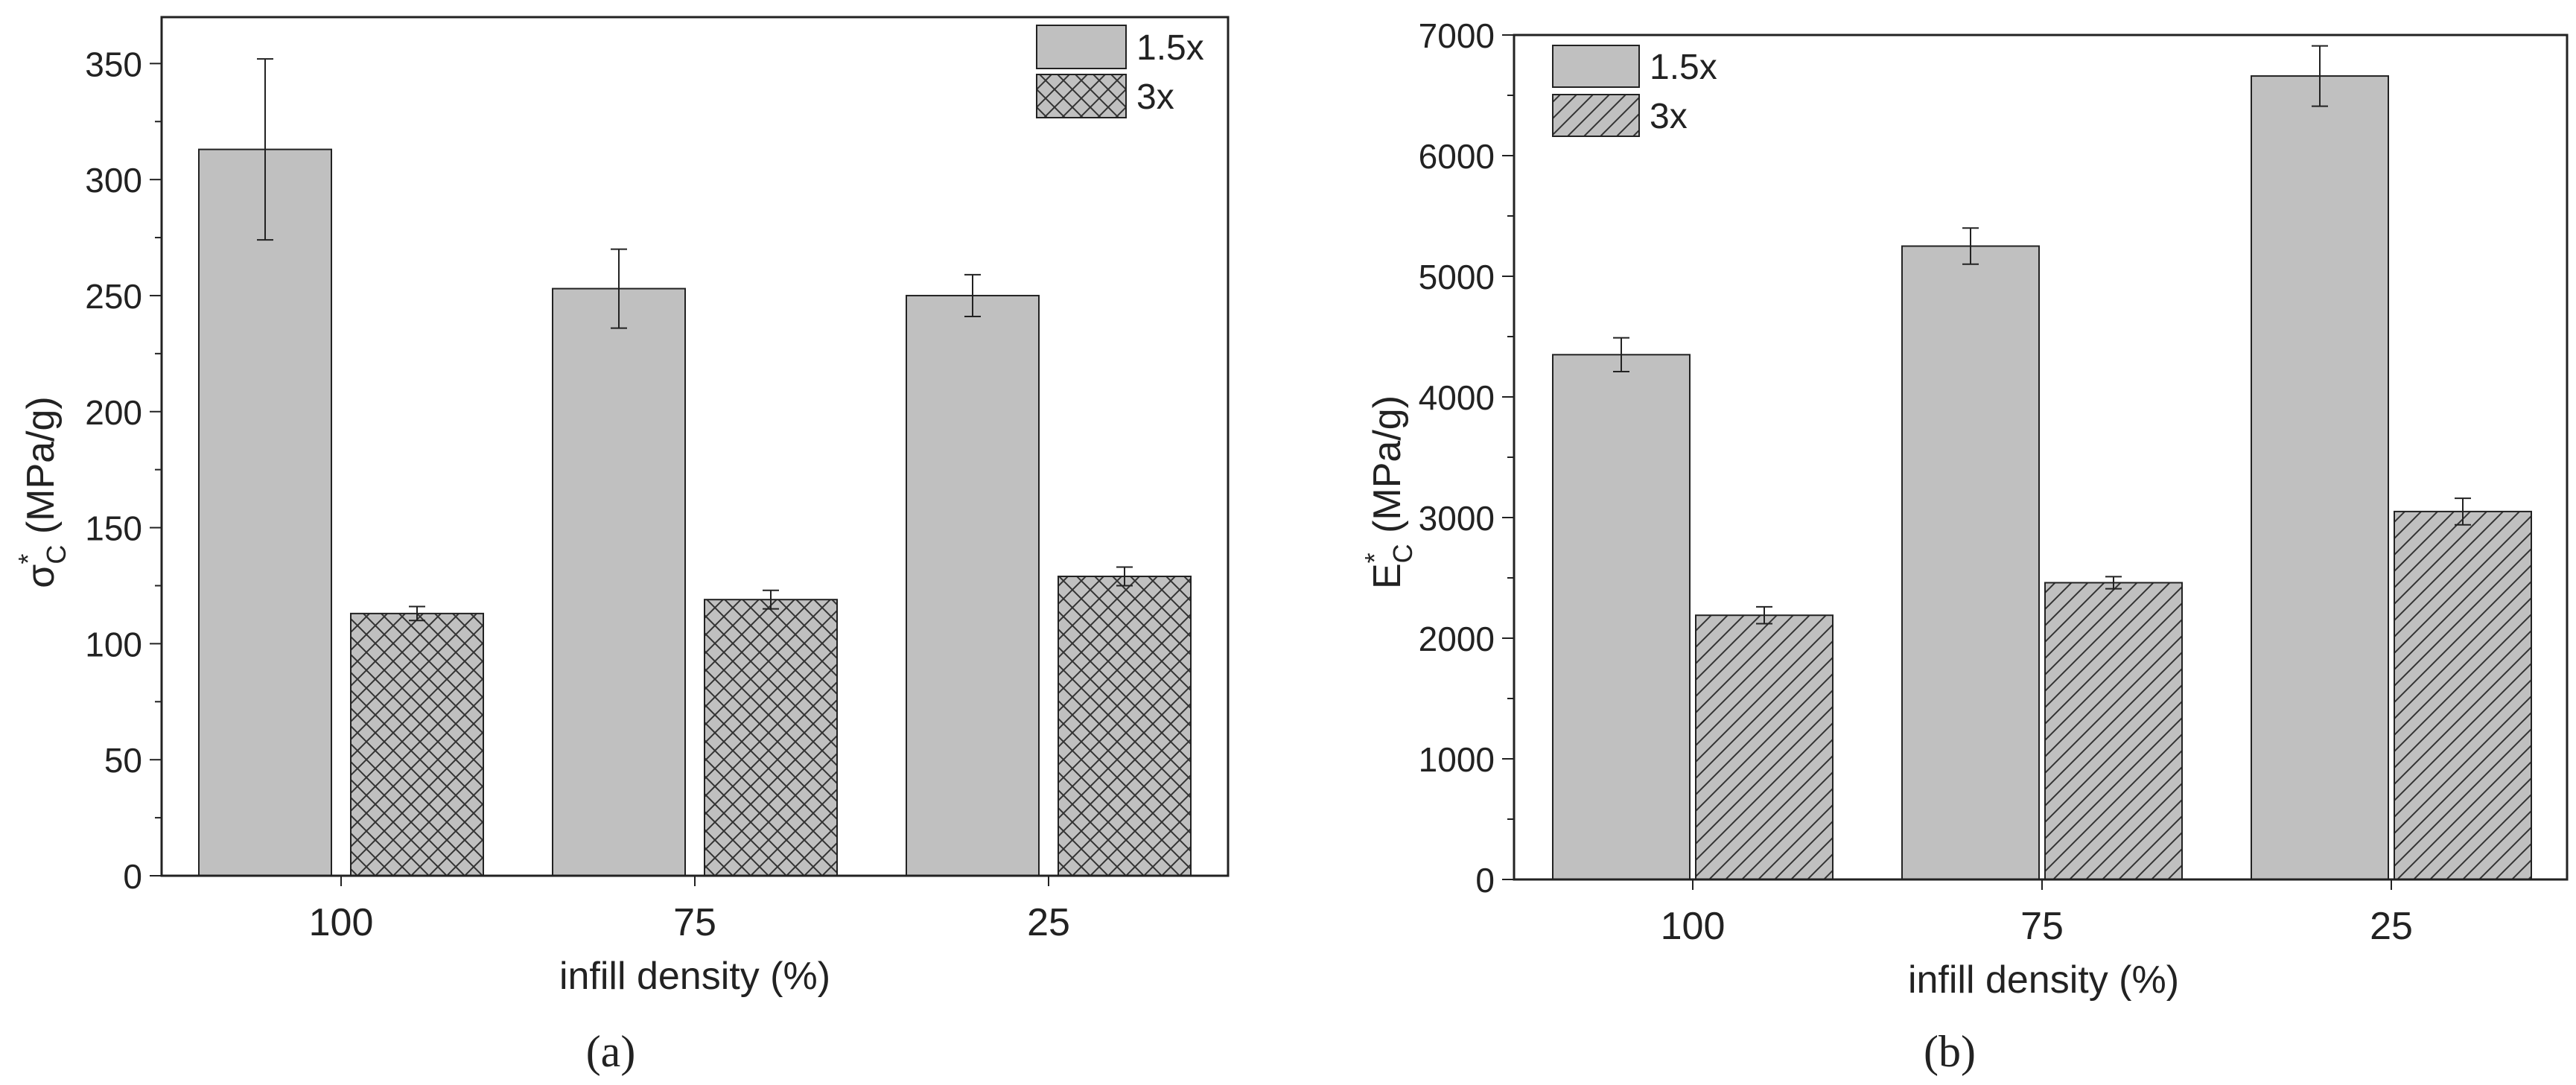 This screenshot has width=2576, height=1085. I want to click on panel-b-legend-label-3x: 3x, so click(1669, 116).